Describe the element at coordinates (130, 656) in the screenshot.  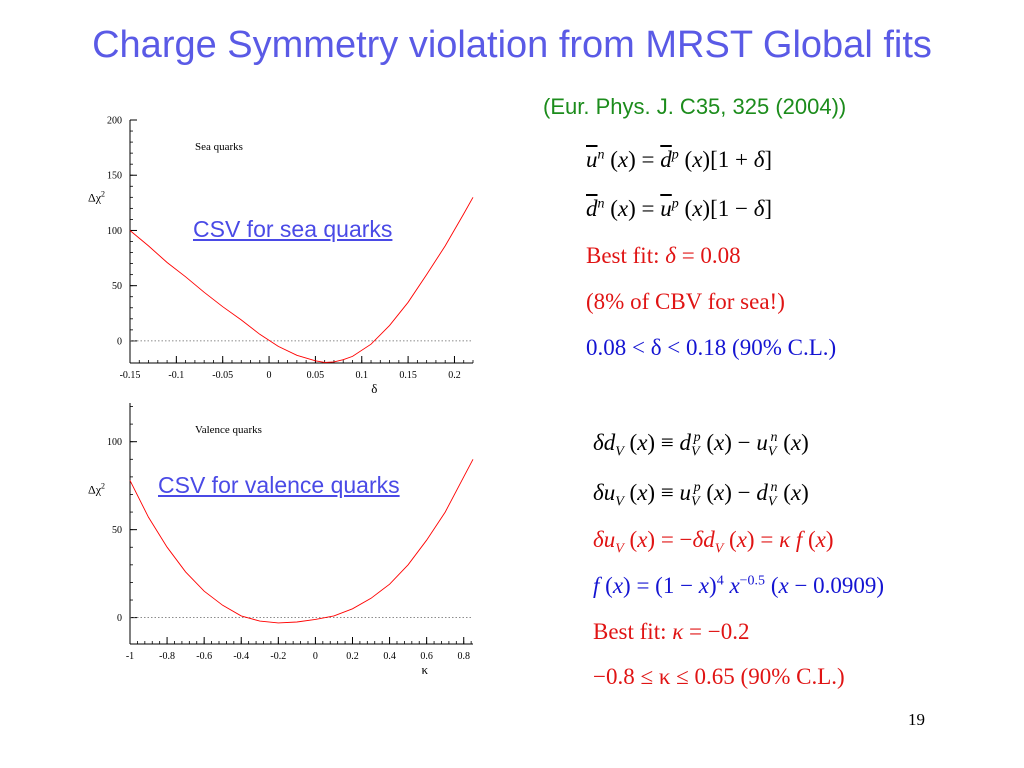
I see `x-tick-label: -1` at that location.